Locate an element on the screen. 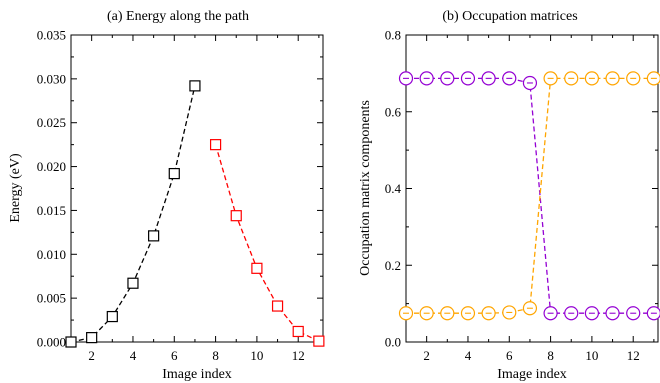 The image size is (660, 383). y-tick-label: 0.4 is located at coordinates (393, 188).